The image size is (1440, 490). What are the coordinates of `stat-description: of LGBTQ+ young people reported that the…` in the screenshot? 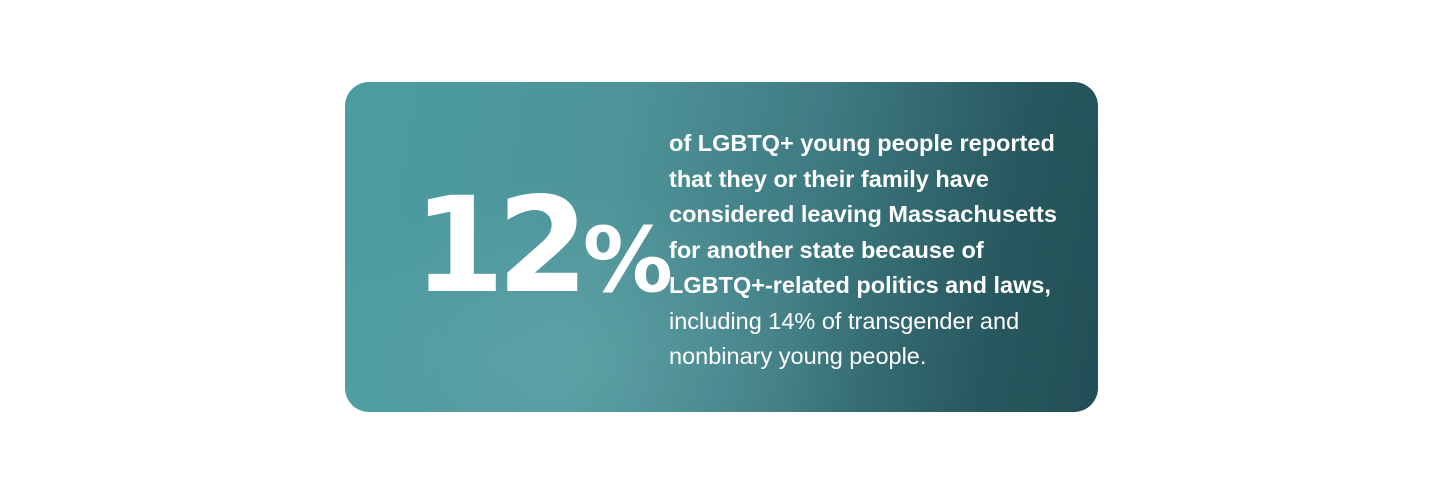 It's located at (874, 250).